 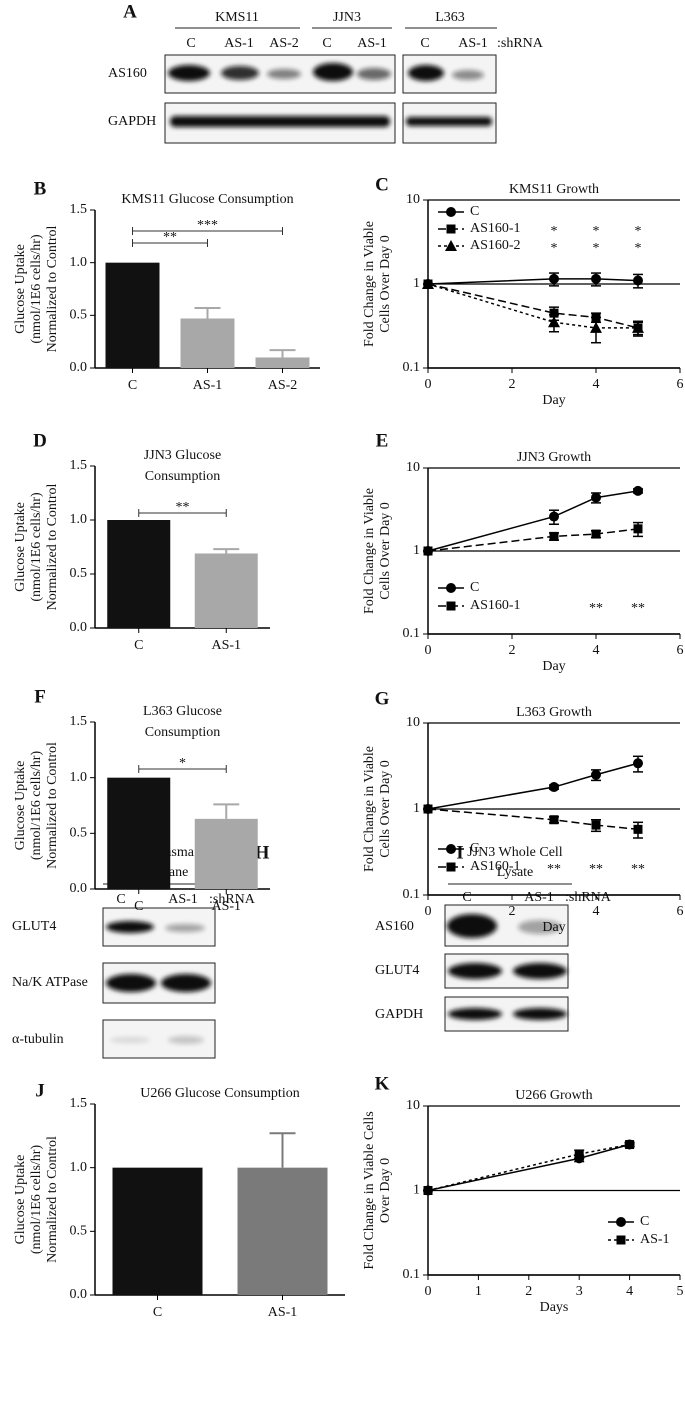 What do you see at coordinates (239, 43) in the screenshot?
I see `lane-label: AS-1` at bounding box center [239, 43].